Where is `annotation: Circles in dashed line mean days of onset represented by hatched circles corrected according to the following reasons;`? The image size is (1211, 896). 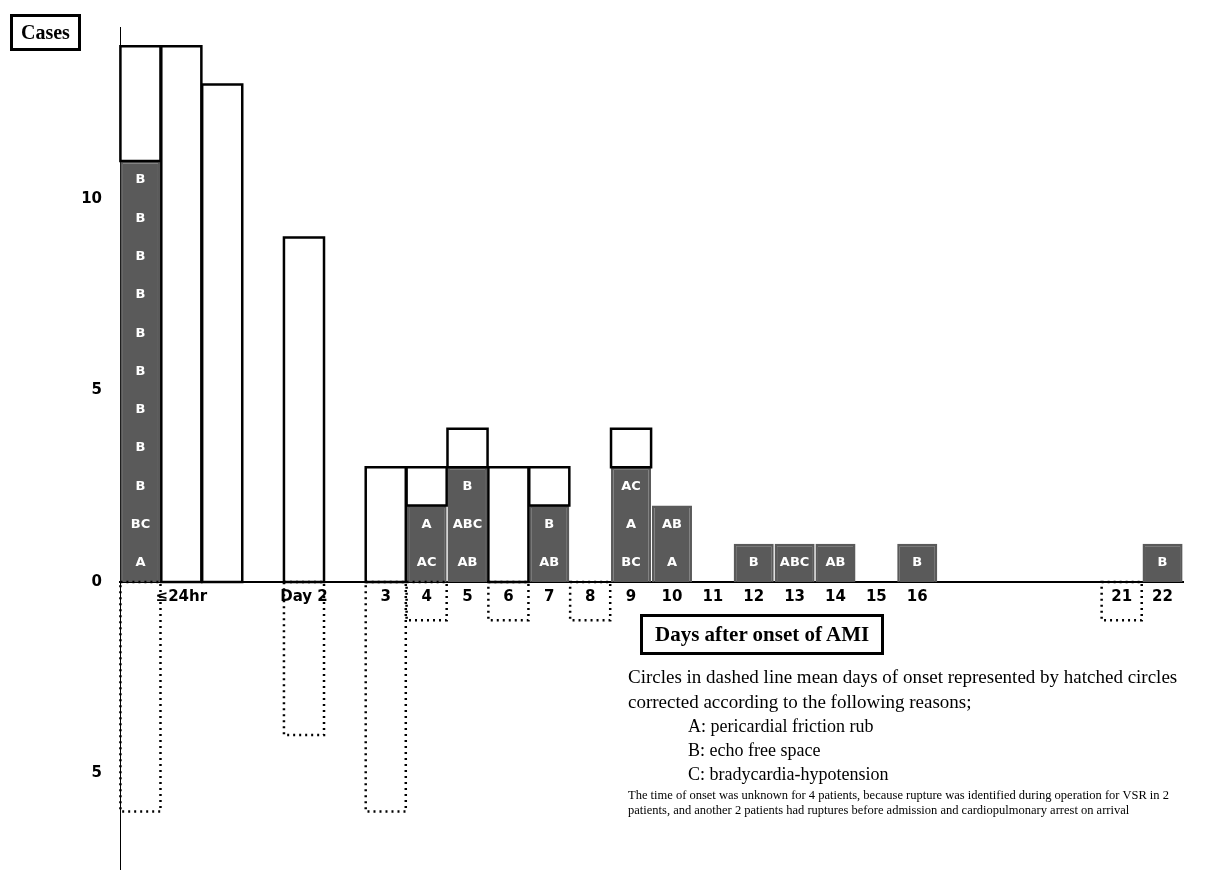 annotation: Circles in dashed line mean days of onset represented by hatched circles corrected according to the following reasons; is located at coordinates (903, 689).